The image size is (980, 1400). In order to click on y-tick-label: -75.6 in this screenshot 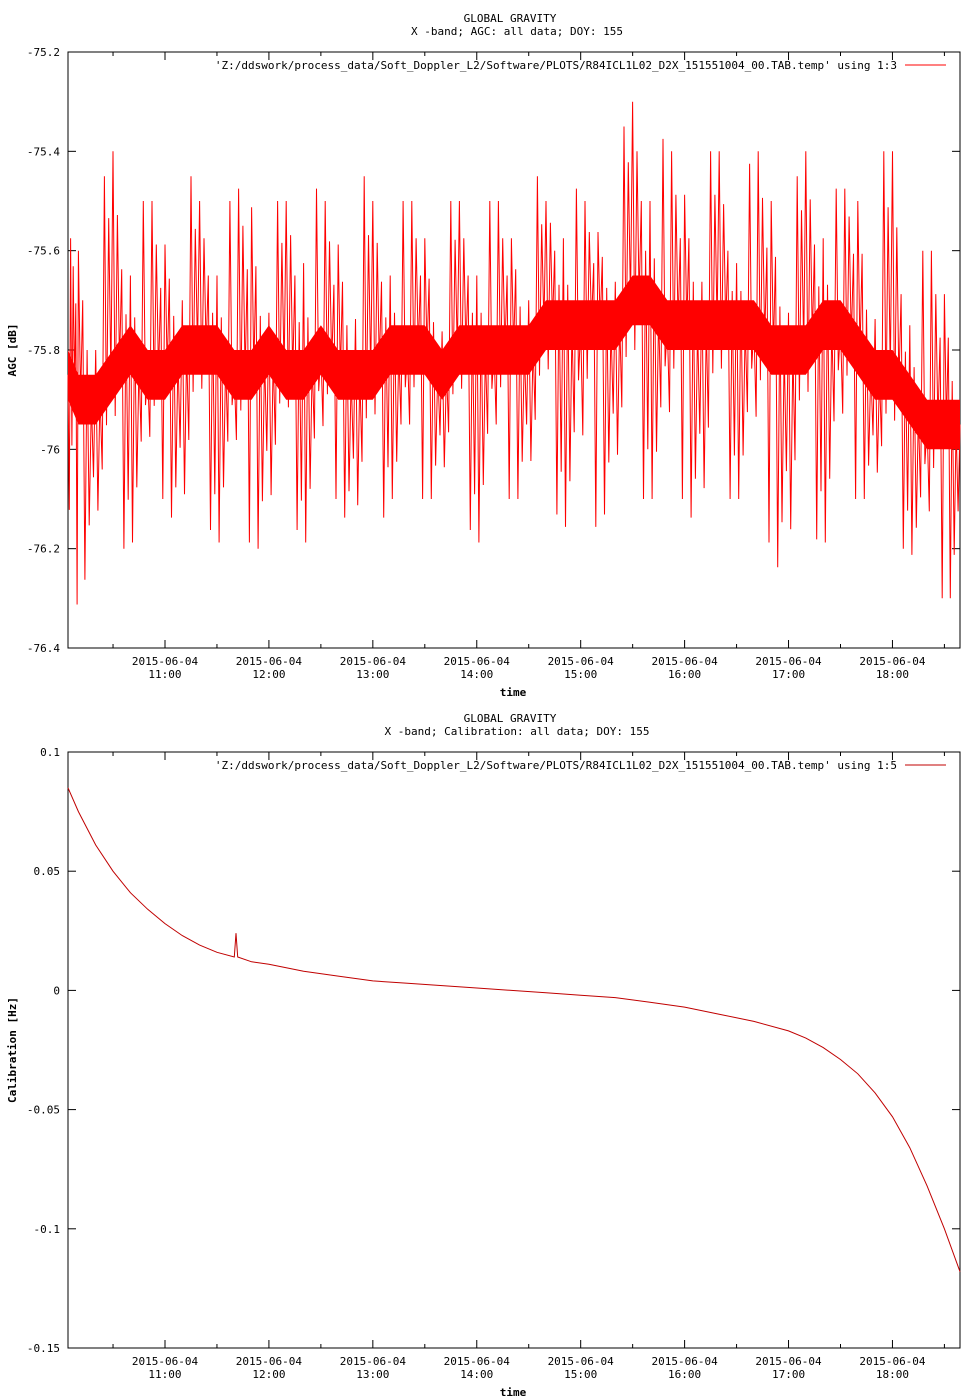, I will do `click(43, 251)`.